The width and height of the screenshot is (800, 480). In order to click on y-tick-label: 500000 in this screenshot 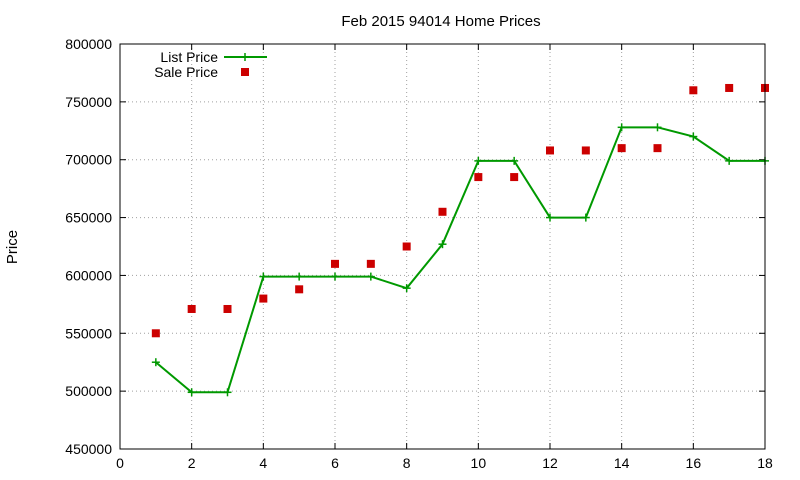, I will do `click(88, 391)`.